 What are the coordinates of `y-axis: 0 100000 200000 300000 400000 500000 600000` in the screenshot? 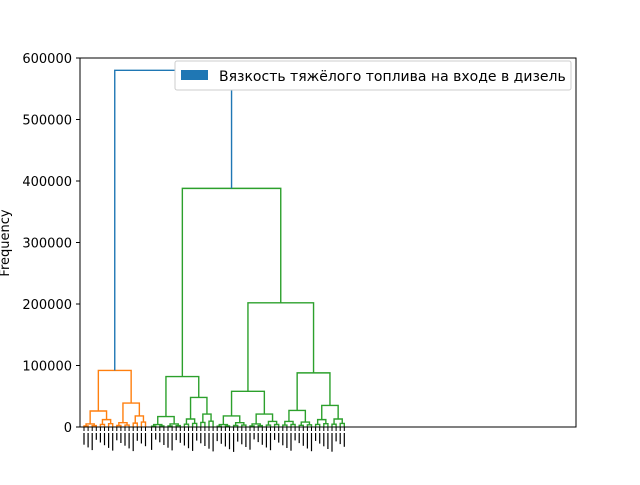 It's located at (51, 244).